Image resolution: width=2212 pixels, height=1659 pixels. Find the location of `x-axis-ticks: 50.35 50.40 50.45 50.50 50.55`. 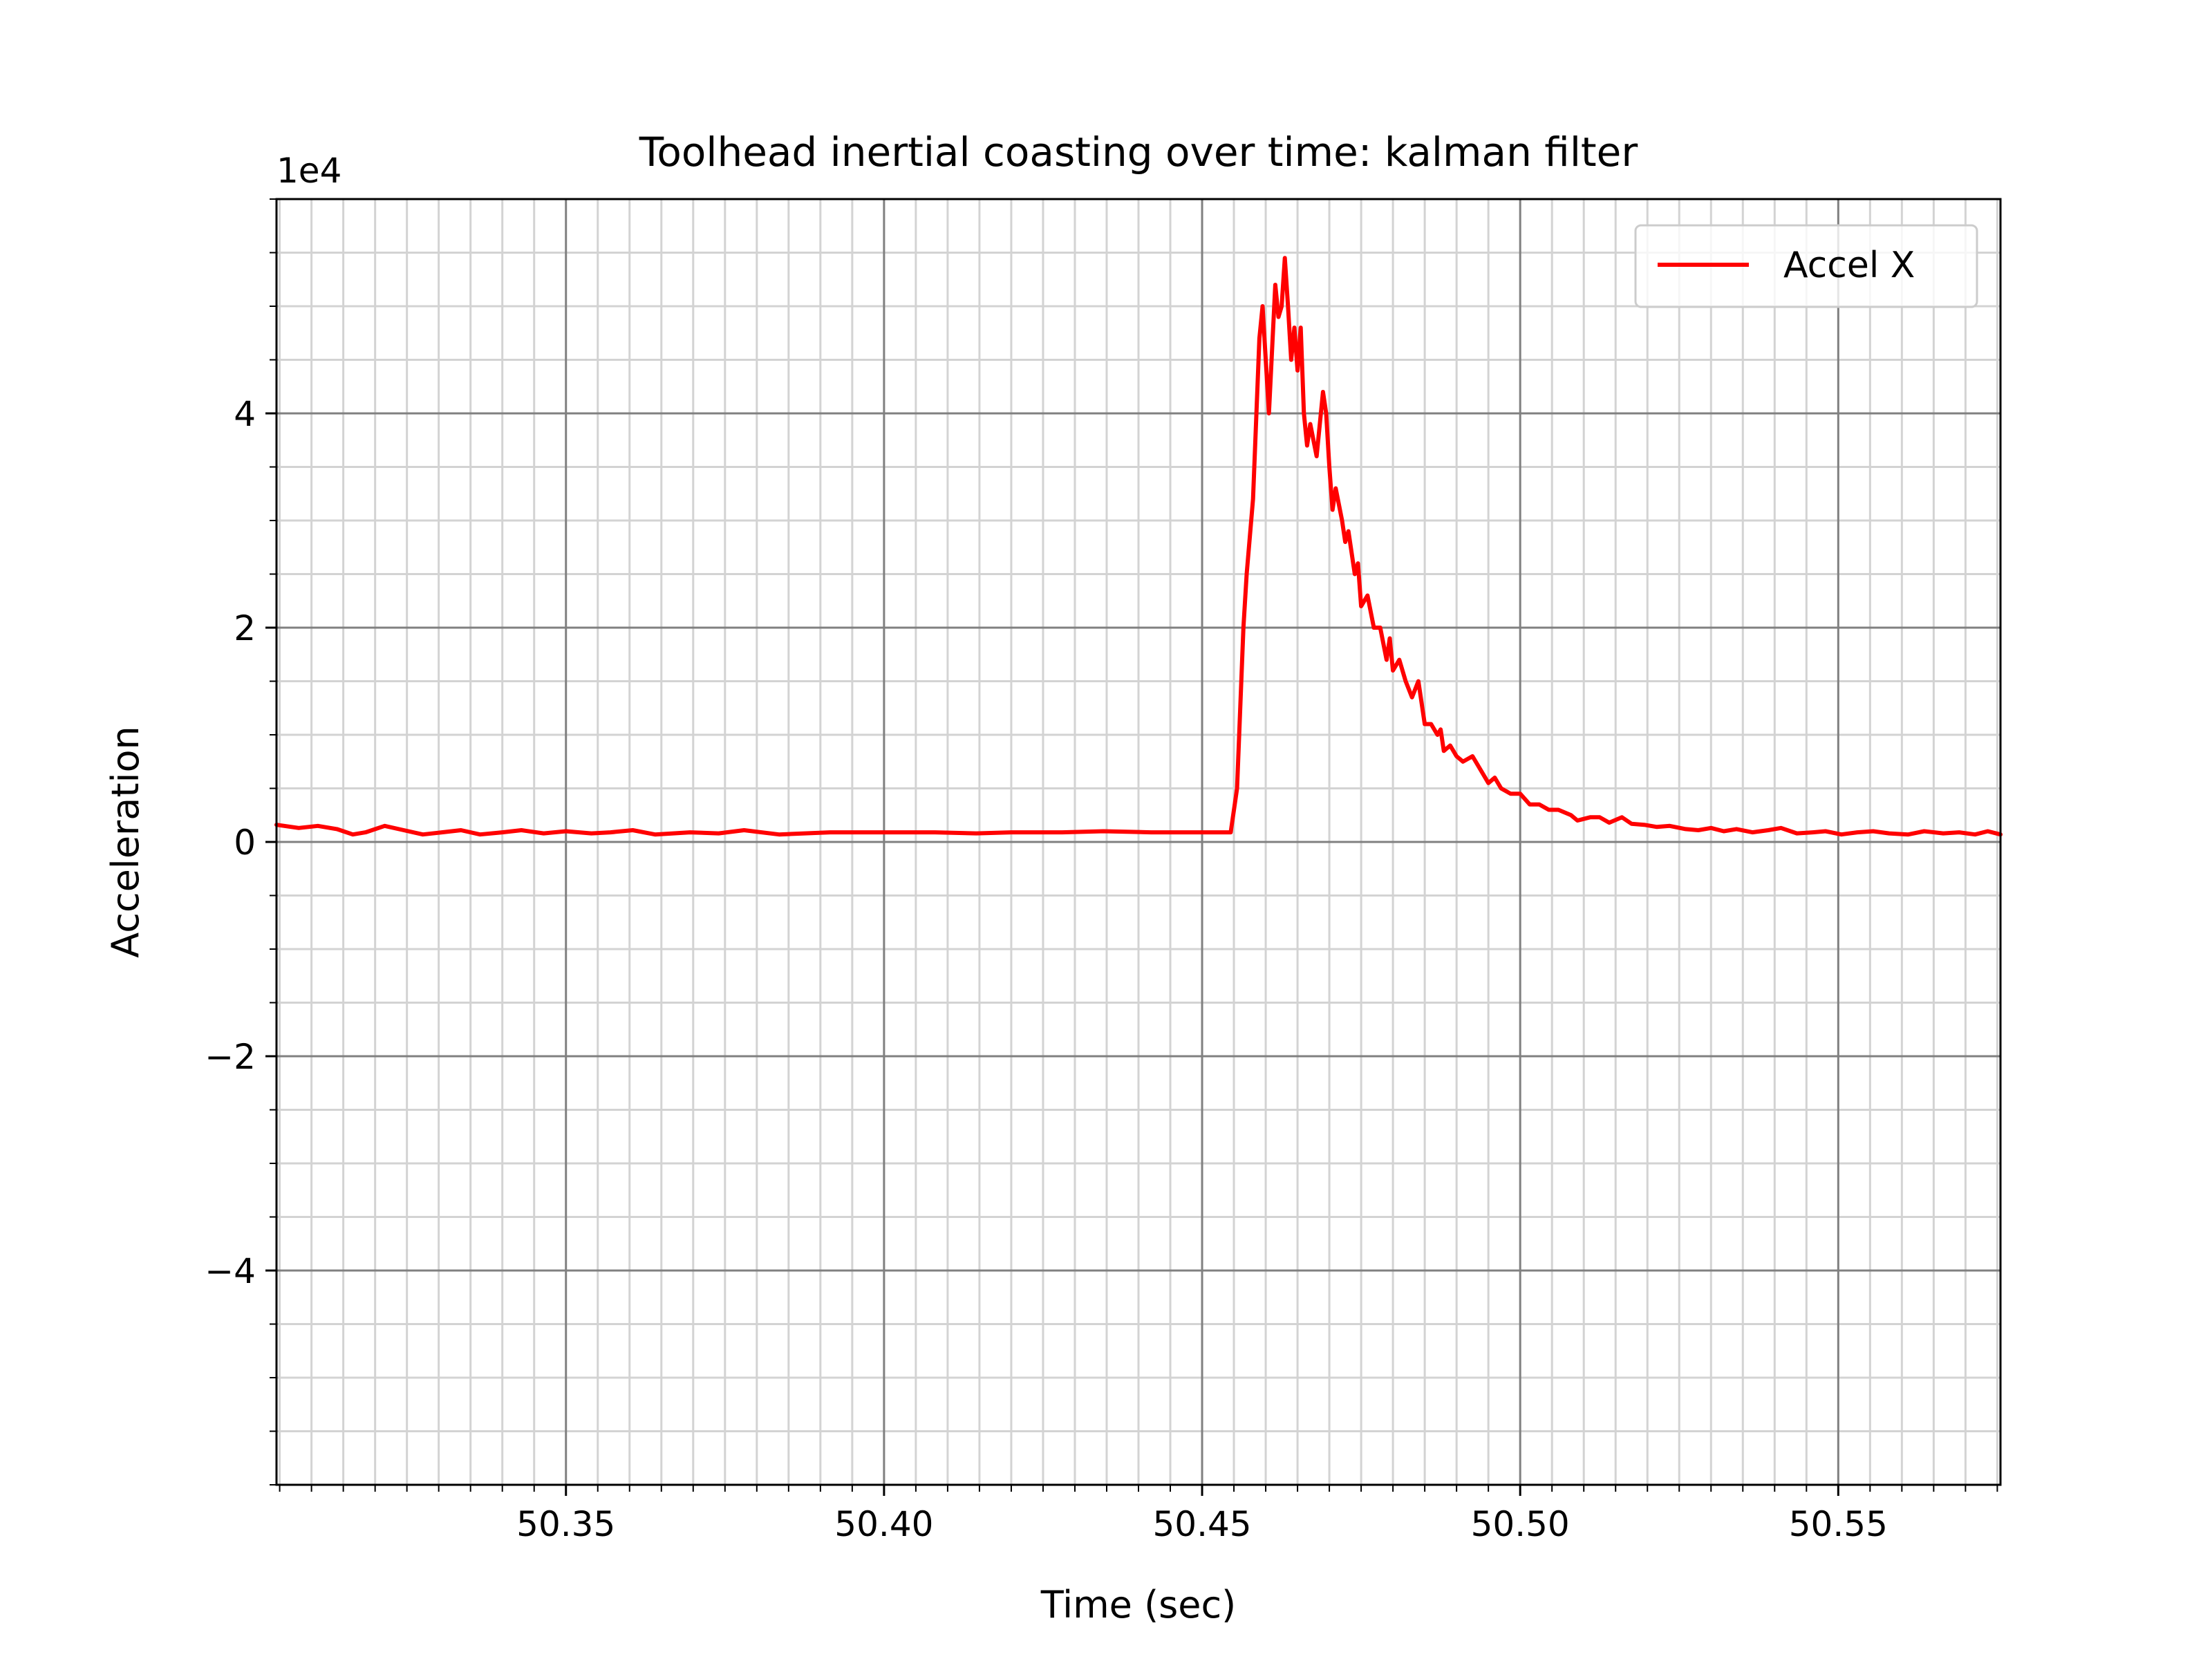

x-axis-ticks: 50.35 50.40 50.45 50.50 50.55 is located at coordinates (1138, 1515).